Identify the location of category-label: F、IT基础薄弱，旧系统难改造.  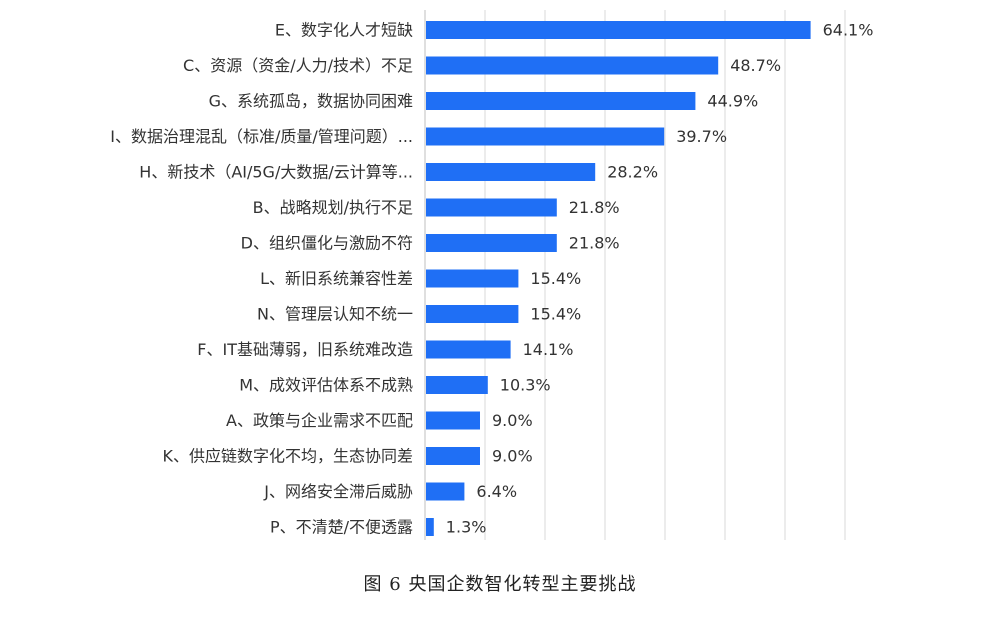
(305, 349).